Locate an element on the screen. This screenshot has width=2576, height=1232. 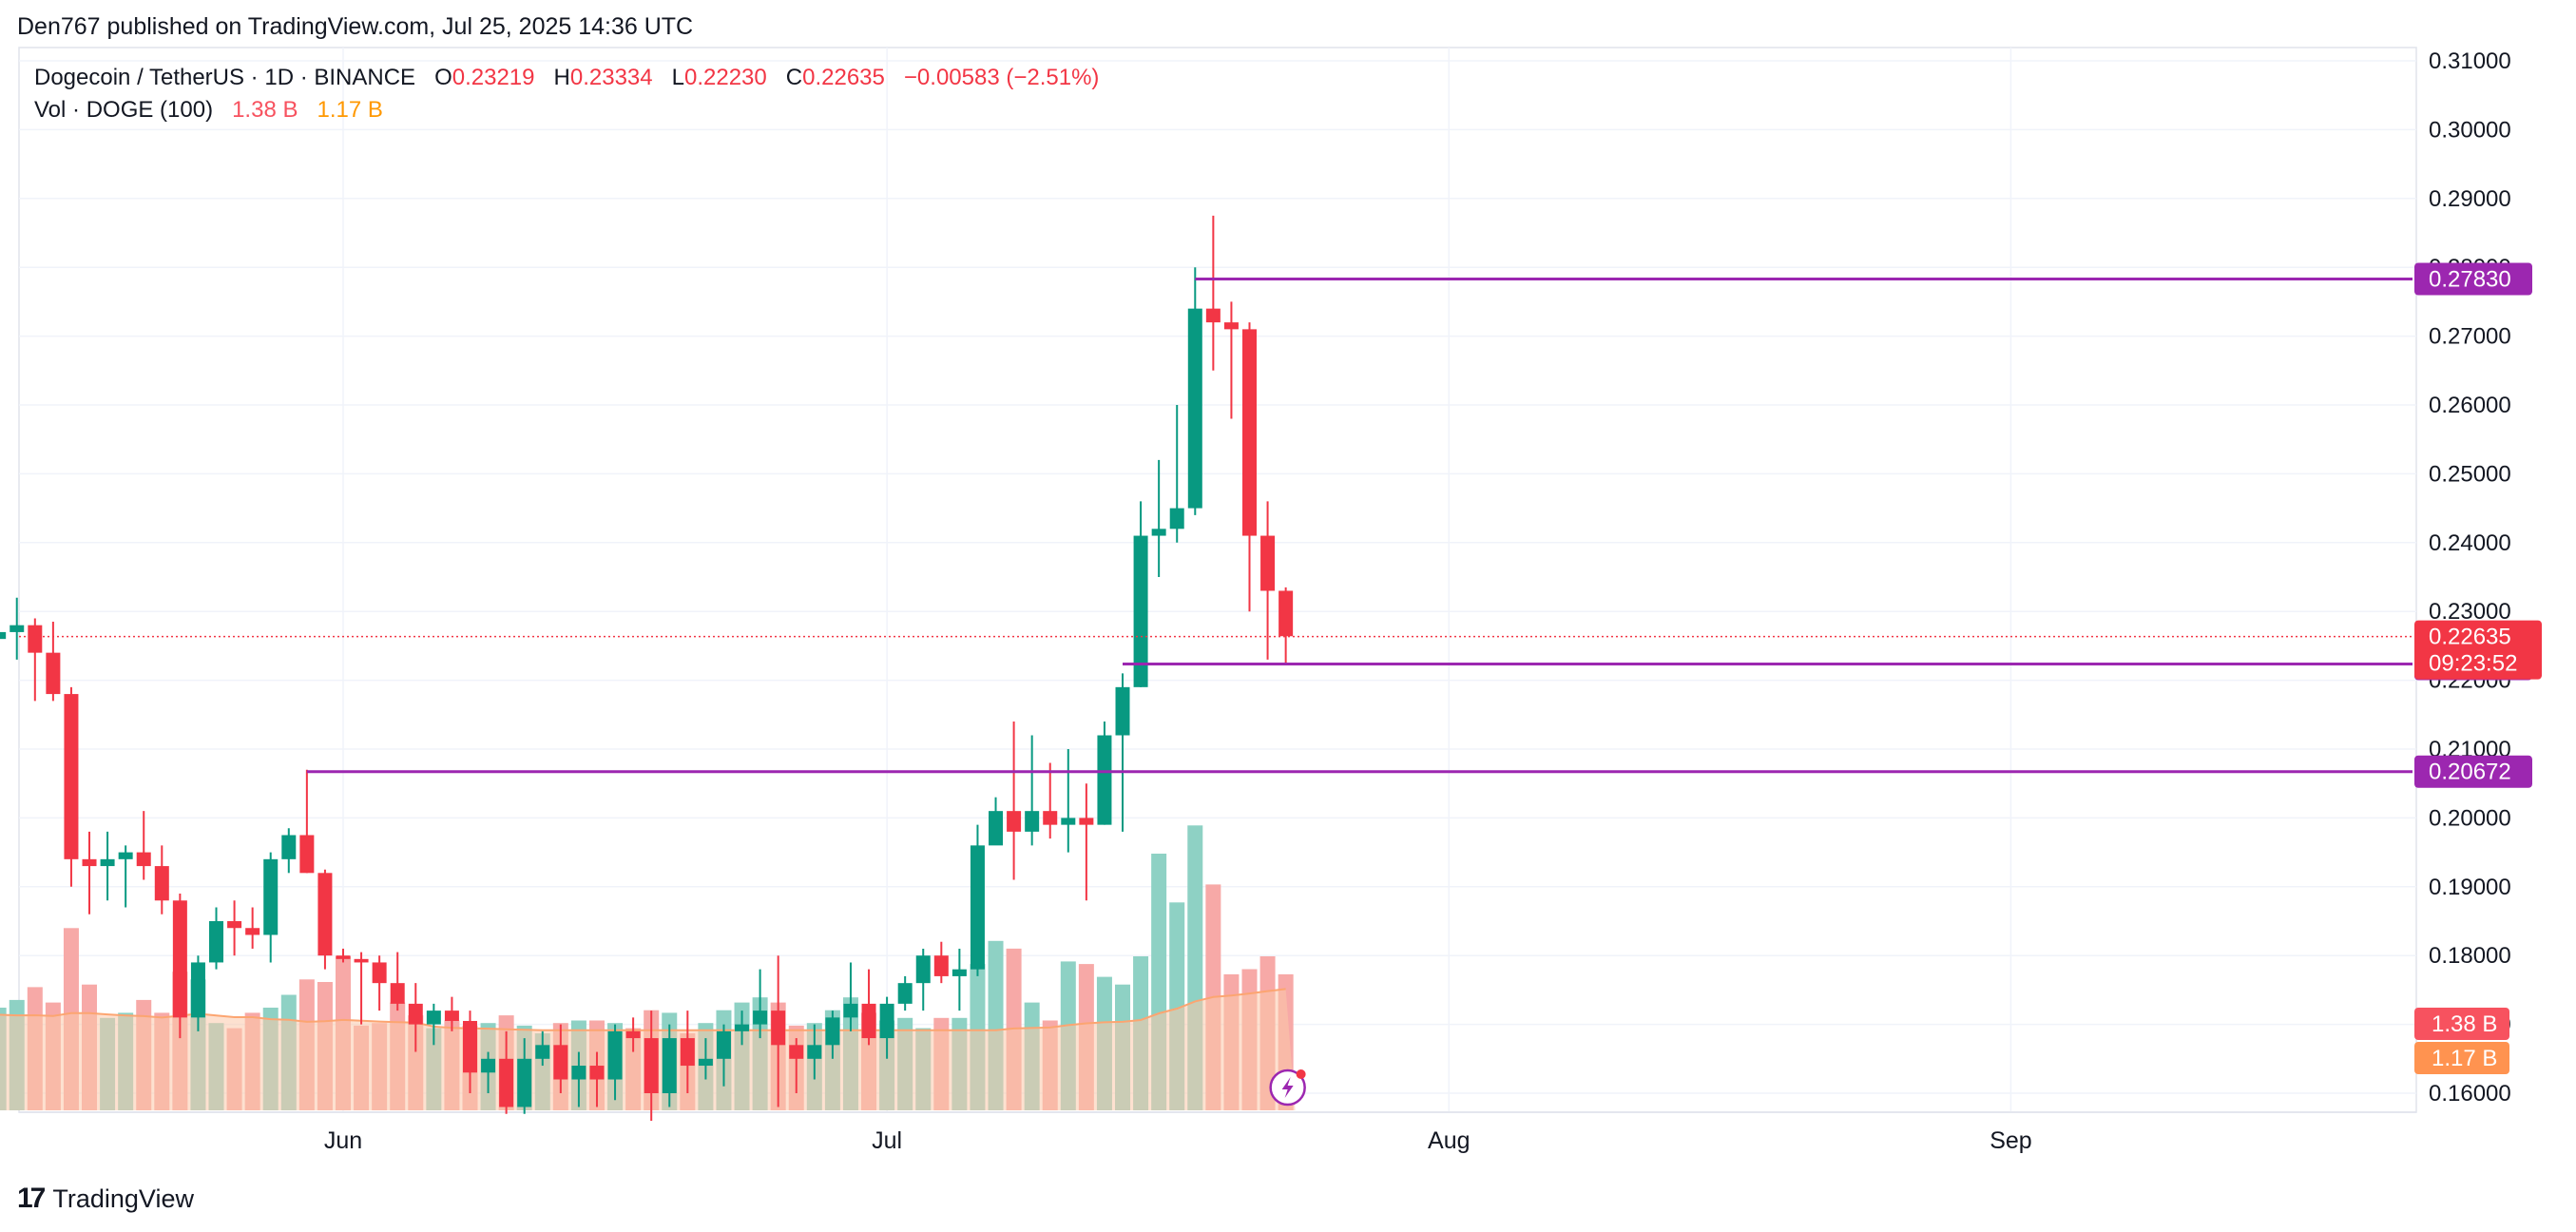
countdown-label: 09:23:52 is located at coordinates (2473, 664).